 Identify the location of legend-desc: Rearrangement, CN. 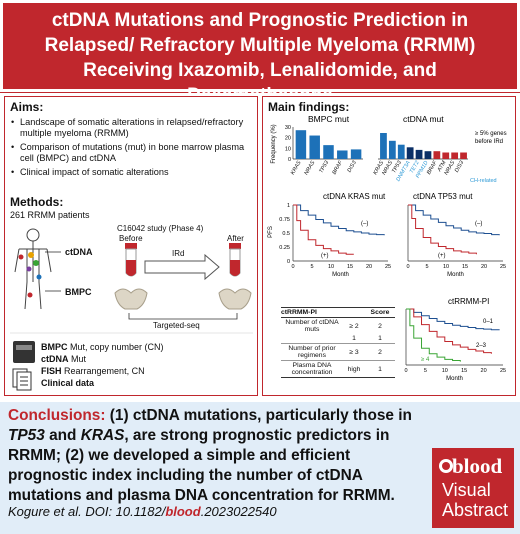
(104, 371).